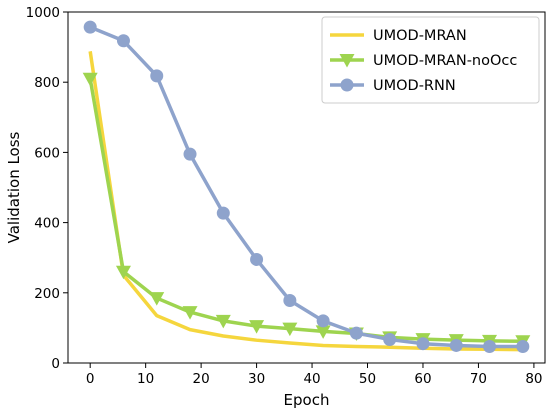 This screenshot has width=550, height=414. I want to click on x-tick-label: 50, so click(367, 379).